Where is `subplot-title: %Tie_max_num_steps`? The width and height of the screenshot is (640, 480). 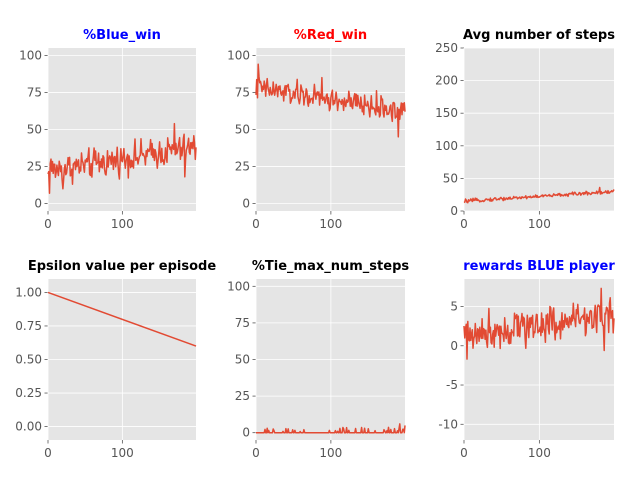 subplot-title: %Tie_max_num_steps is located at coordinates (331, 266).